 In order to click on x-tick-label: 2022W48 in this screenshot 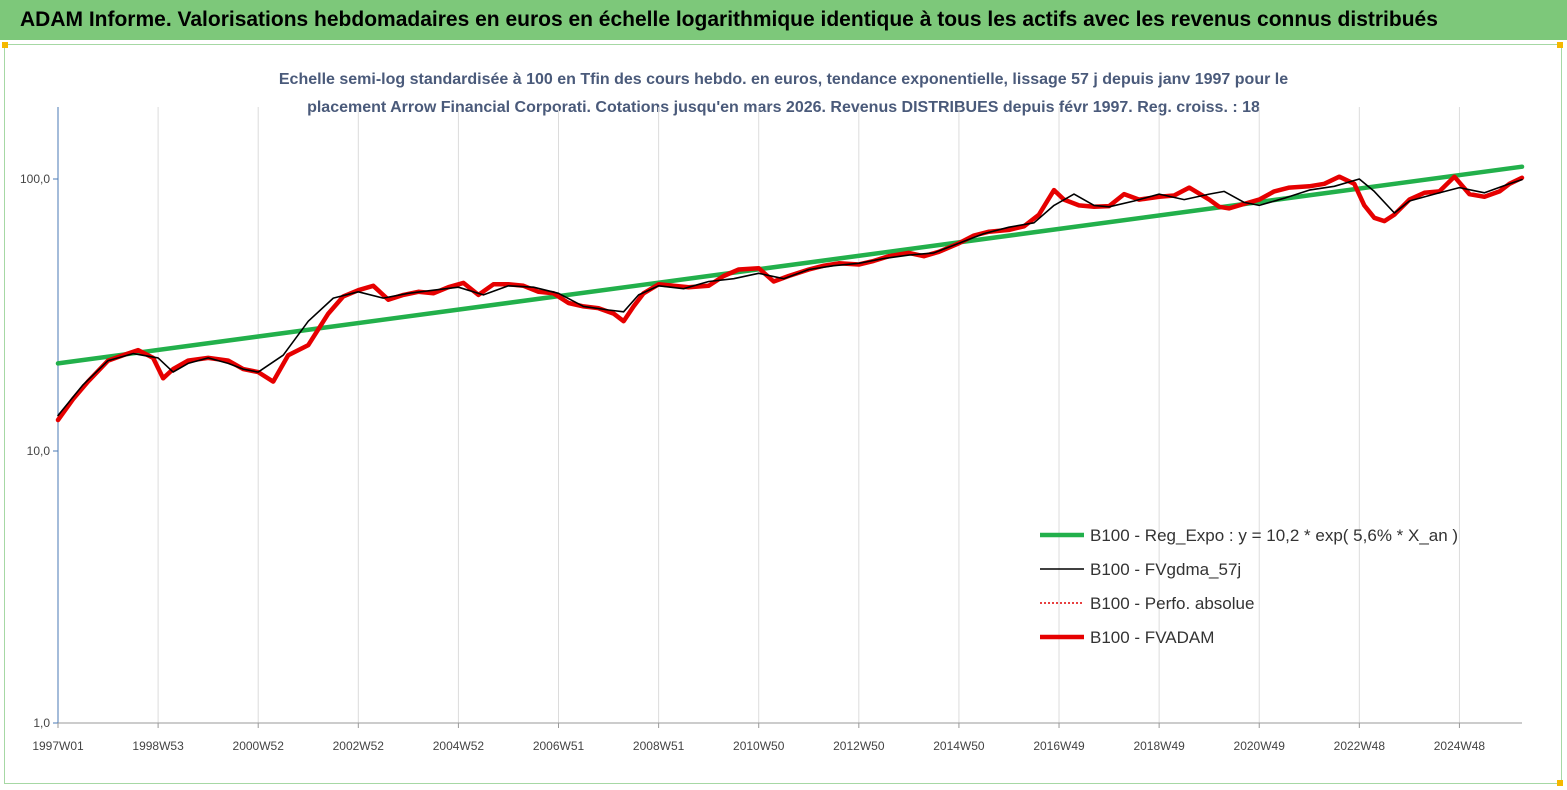, I will do `click(1360, 746)`.